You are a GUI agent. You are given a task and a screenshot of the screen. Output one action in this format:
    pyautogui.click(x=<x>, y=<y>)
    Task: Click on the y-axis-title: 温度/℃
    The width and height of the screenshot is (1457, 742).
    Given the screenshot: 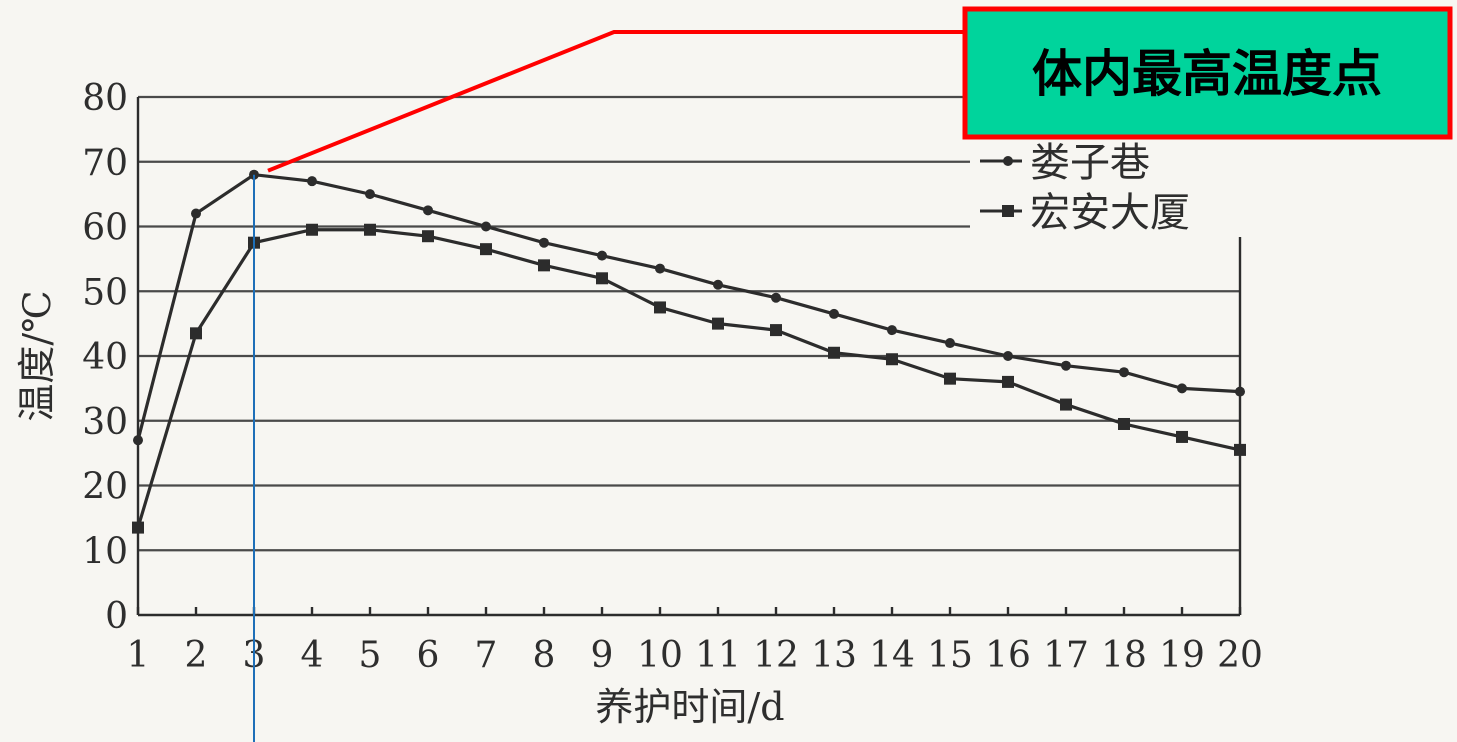 What is the action you would take?
    pyautogui.click(x=37, y=355)
    